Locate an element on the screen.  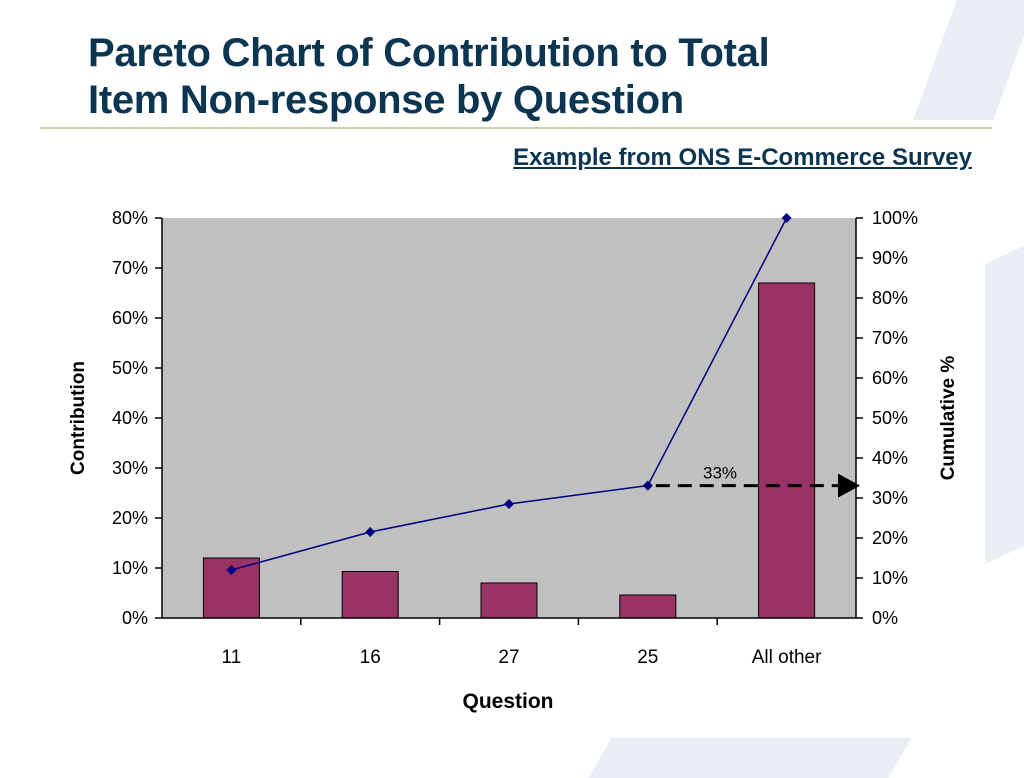
annotation-label: 33% is located at coordinates (720, 473).